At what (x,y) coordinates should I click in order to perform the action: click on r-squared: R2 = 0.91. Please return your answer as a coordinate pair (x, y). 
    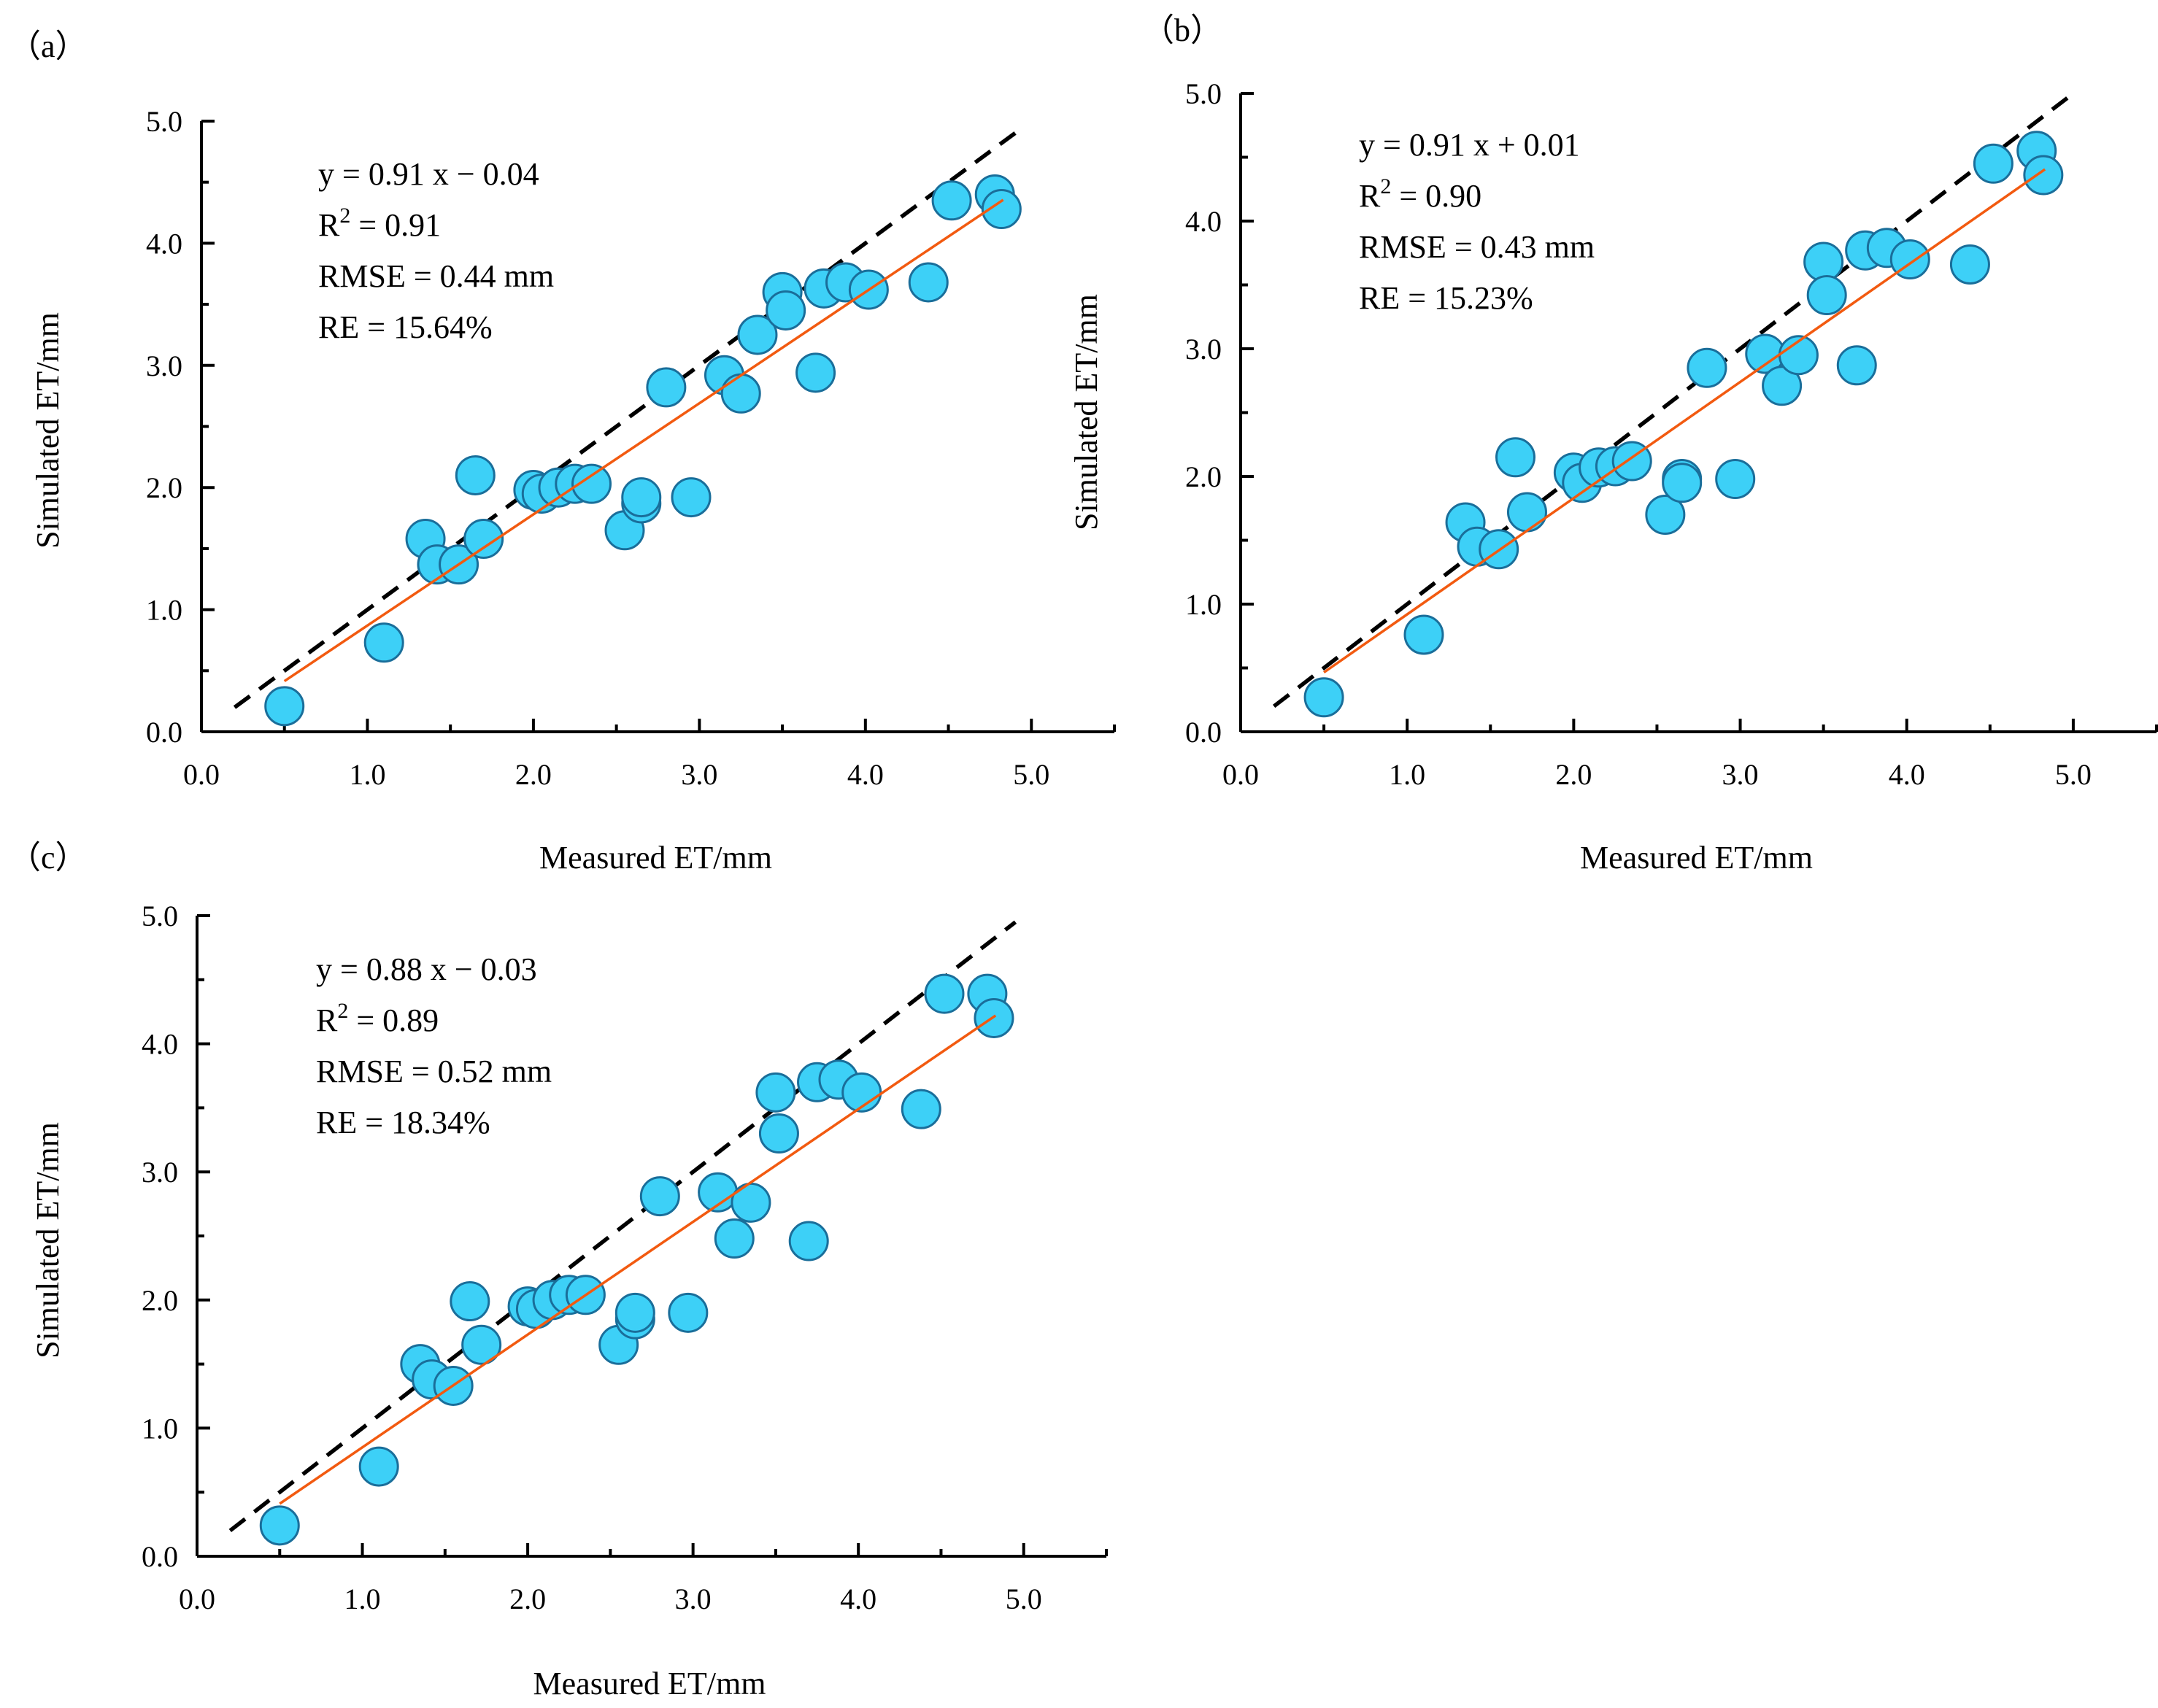
    Looking at the image, I should click on (379, 223).